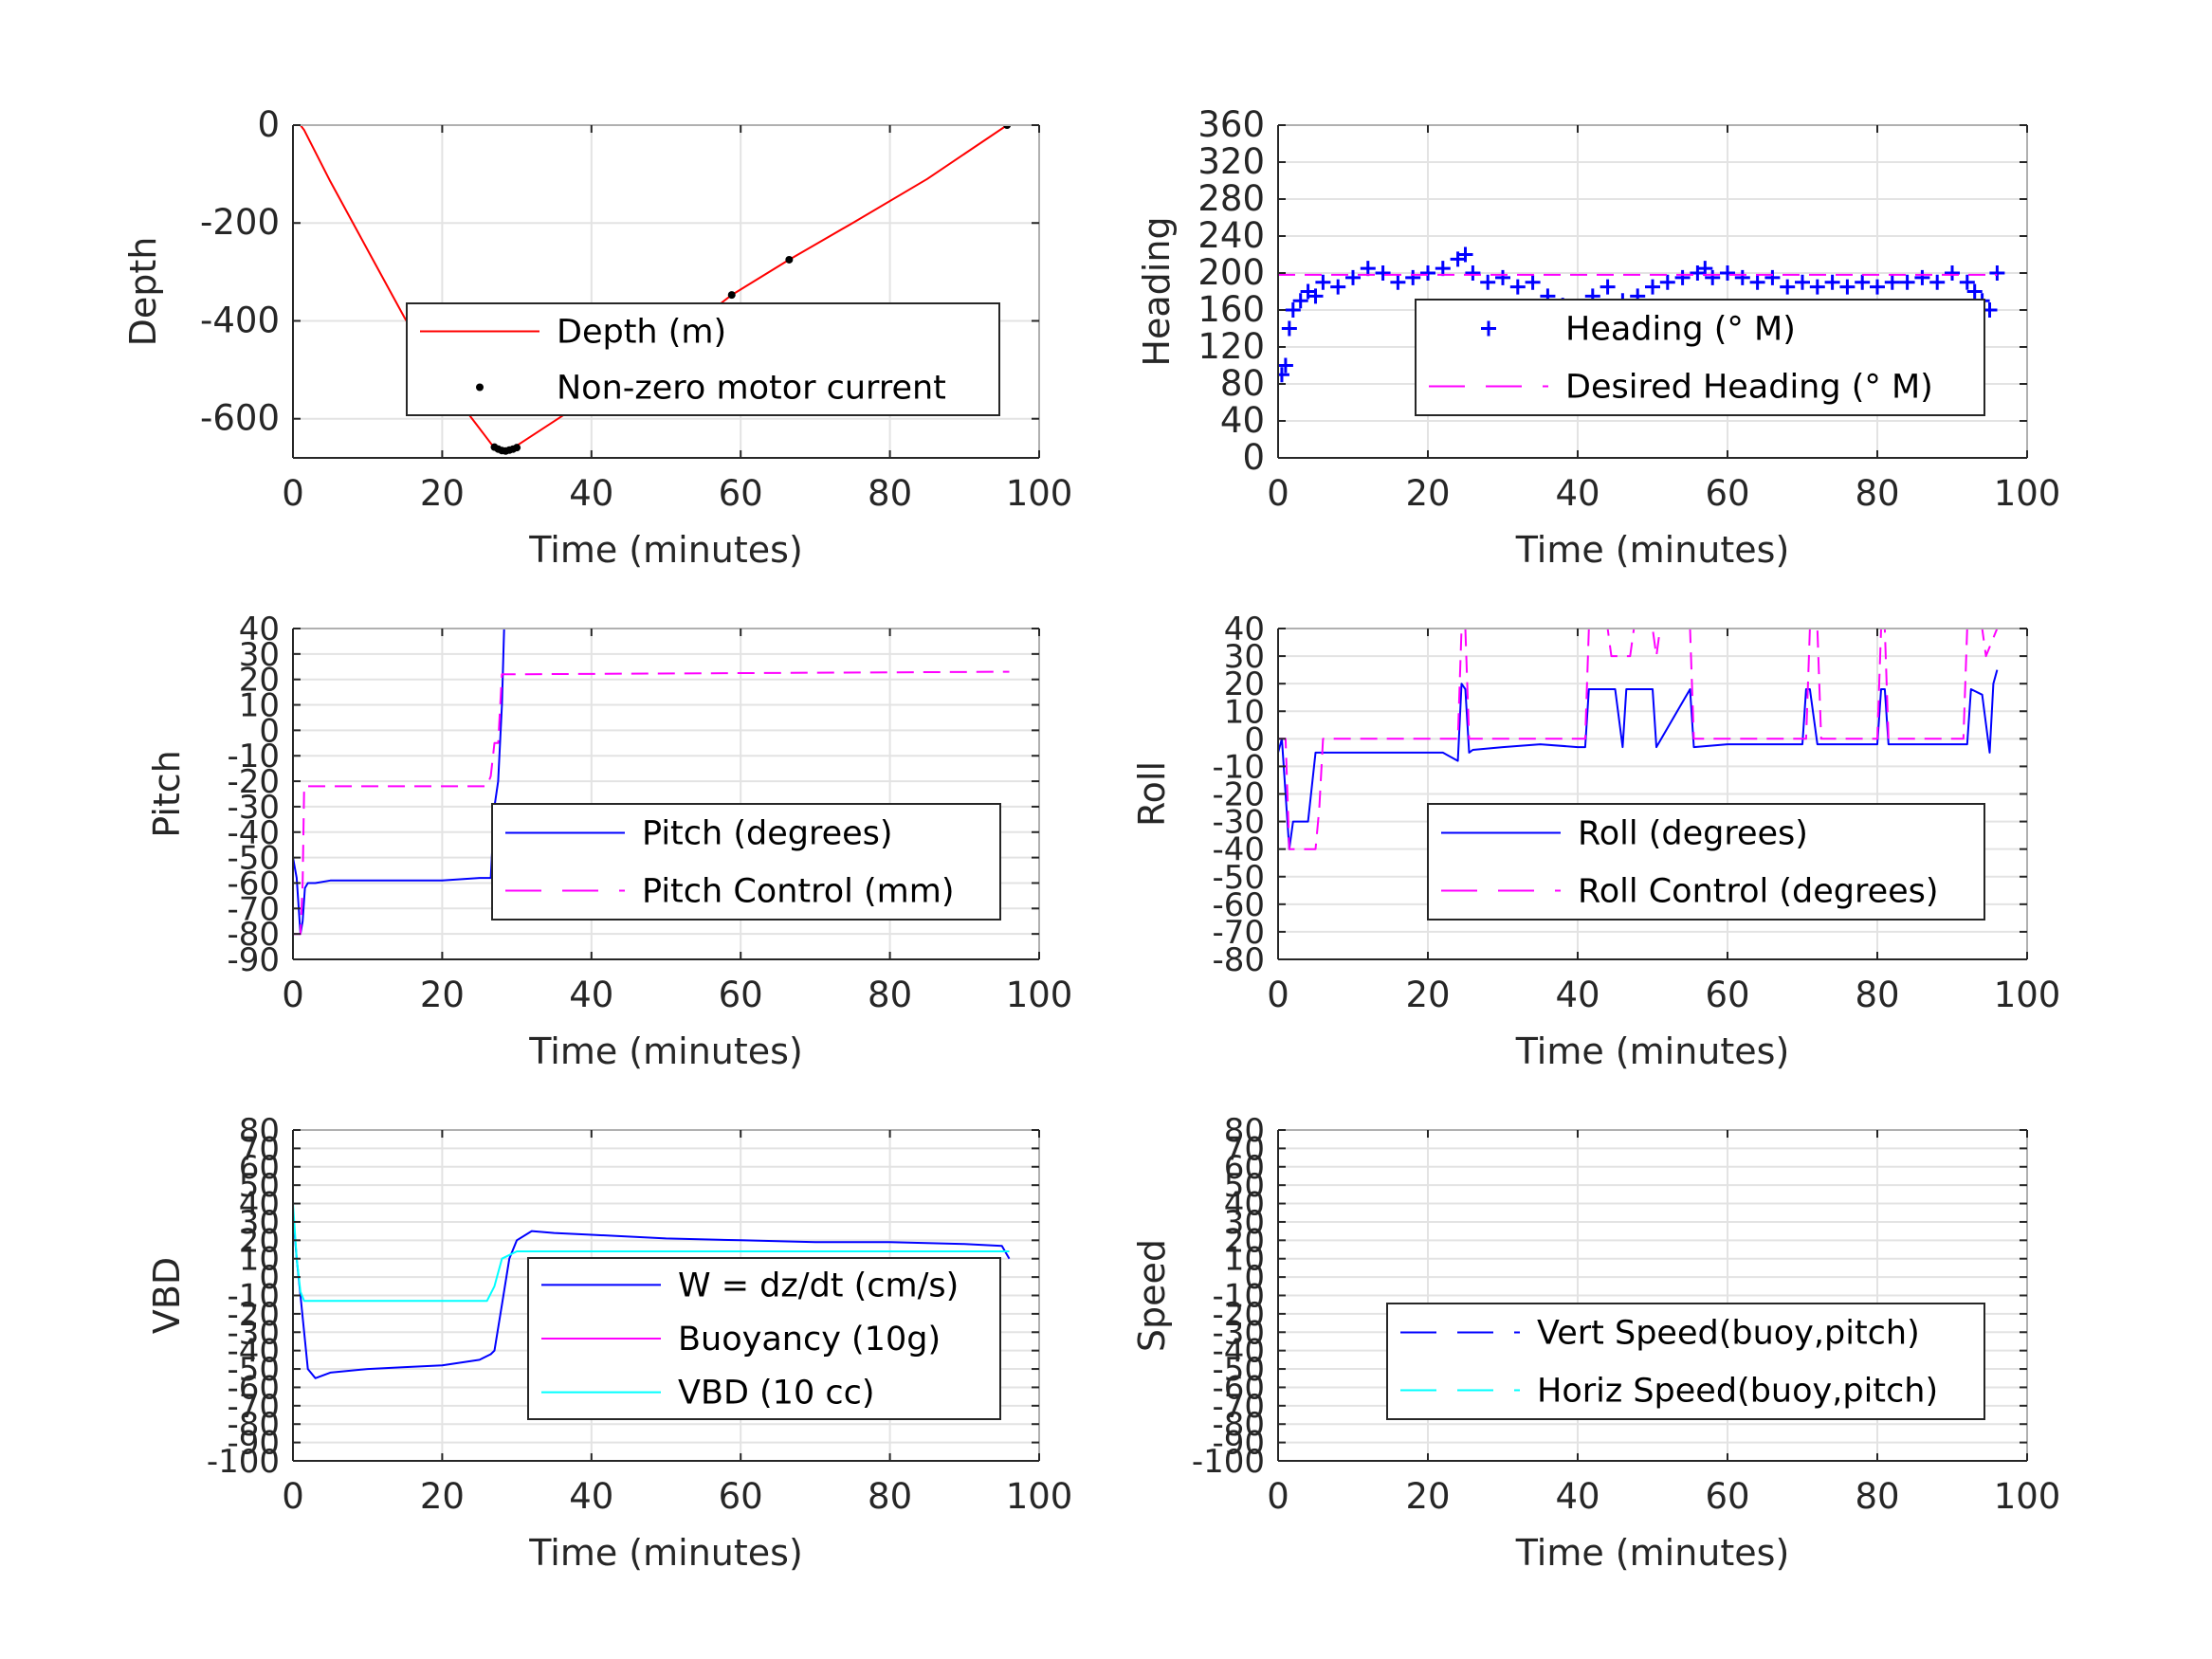 This screenshot has height=1659, width=2212. What do you see at coordinates (253, 883) in the screenshot?
I see `y-tick-label: -60` at bounding box center [253, 883].